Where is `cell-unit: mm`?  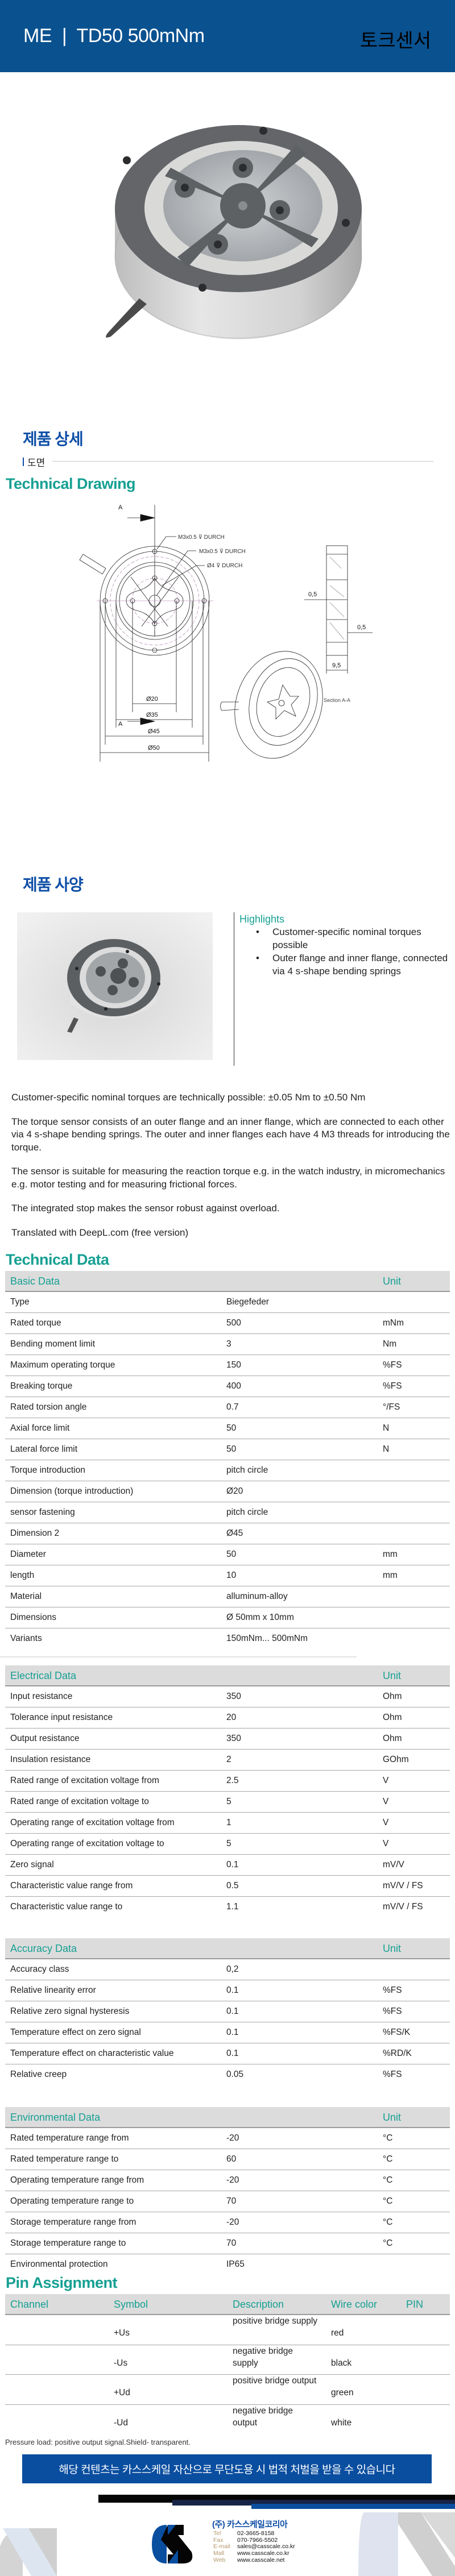
cell-unit: mm is located at coordinates (390, 1554).